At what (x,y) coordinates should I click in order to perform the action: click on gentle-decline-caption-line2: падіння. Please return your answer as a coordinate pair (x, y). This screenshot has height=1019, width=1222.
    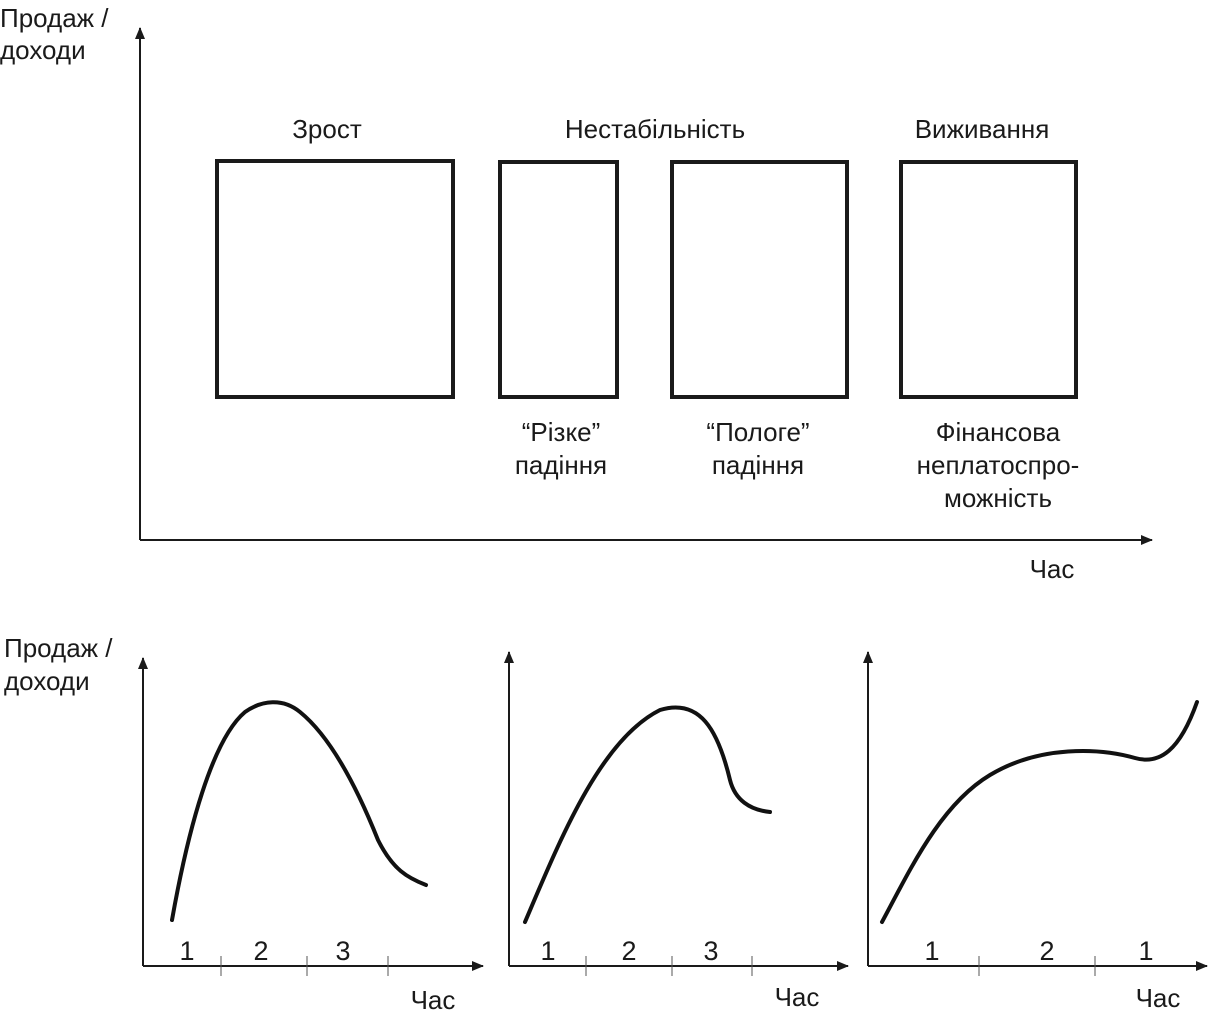
    Looking at the image, I should click on (758, 465).